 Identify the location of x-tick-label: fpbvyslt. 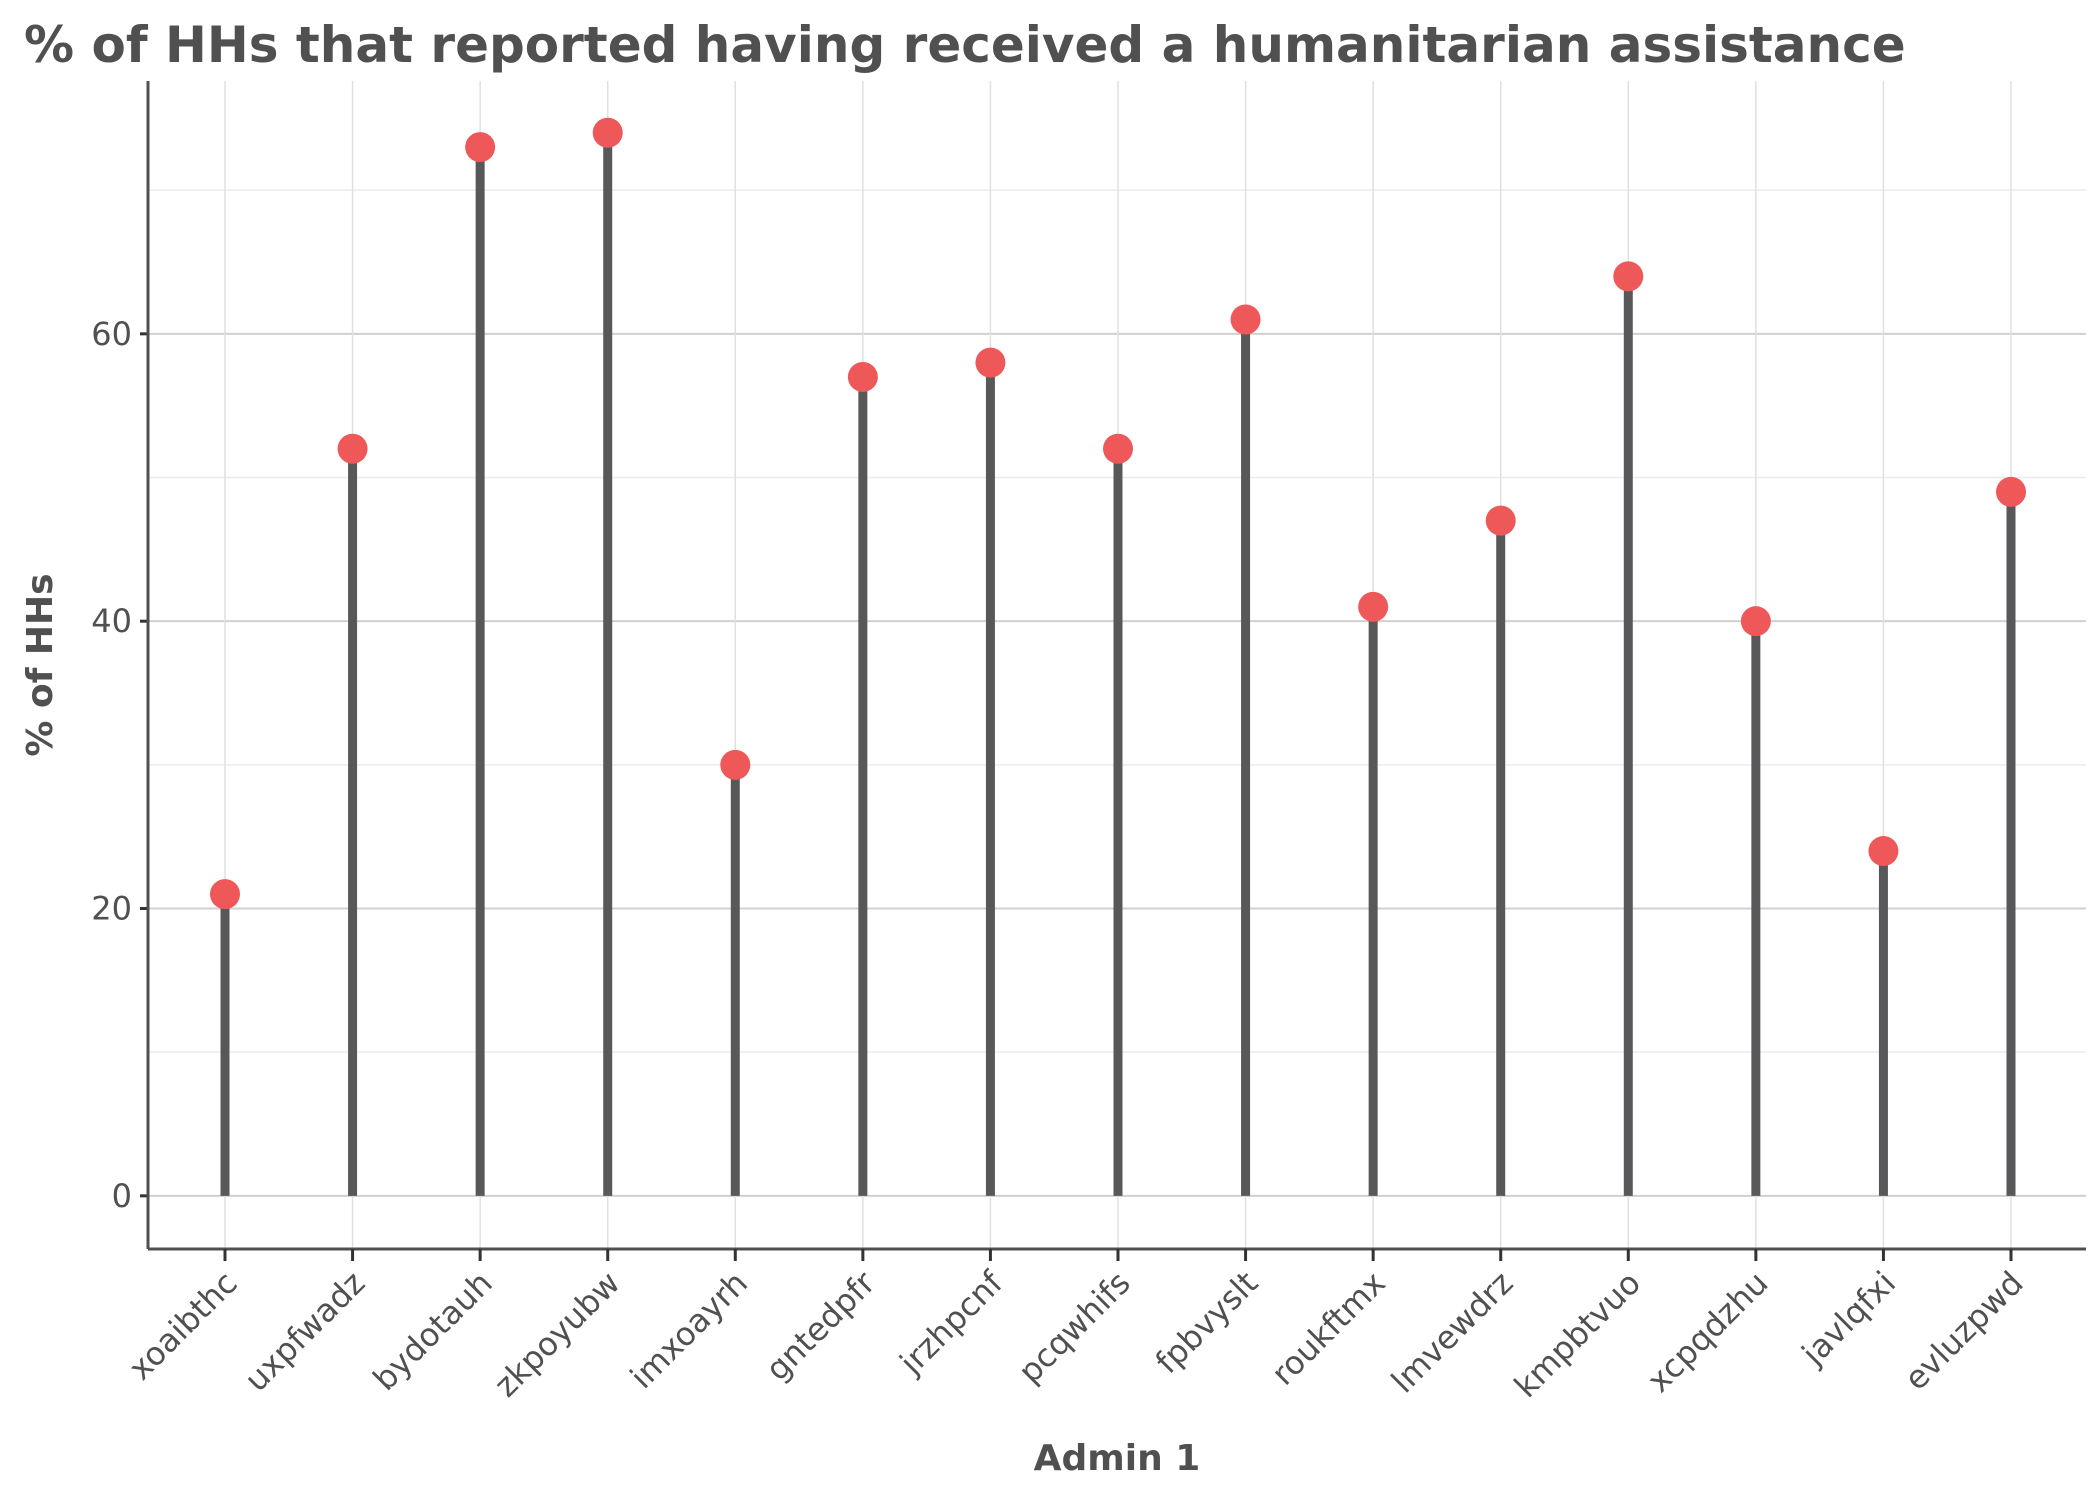
(1206, 1322).